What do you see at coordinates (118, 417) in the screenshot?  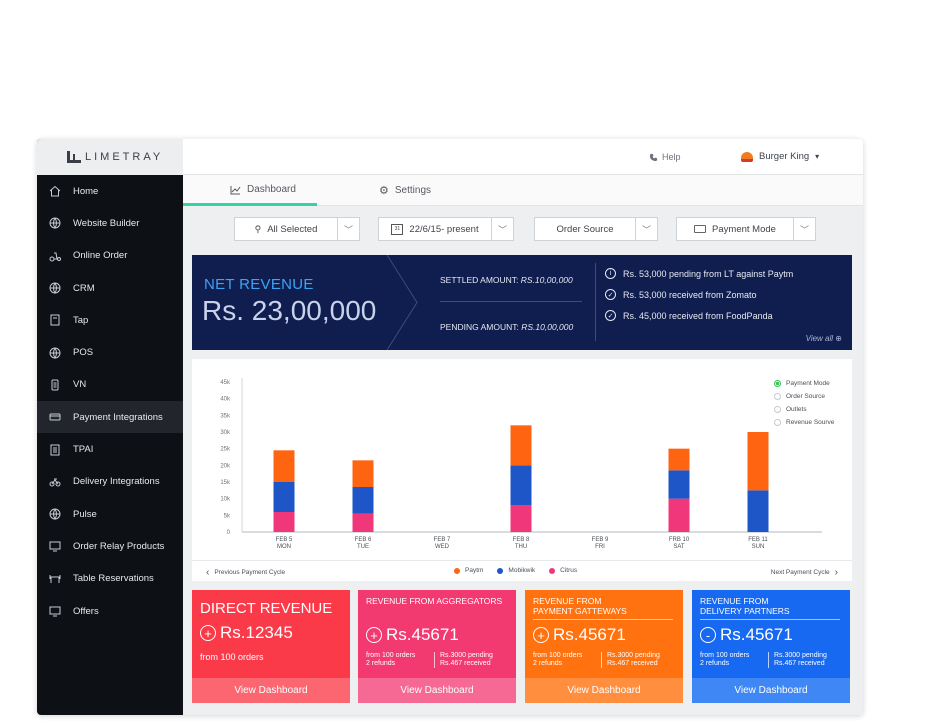 I see `sidebar-item-label: Payment Integrations` at bounding box center [118, 417].